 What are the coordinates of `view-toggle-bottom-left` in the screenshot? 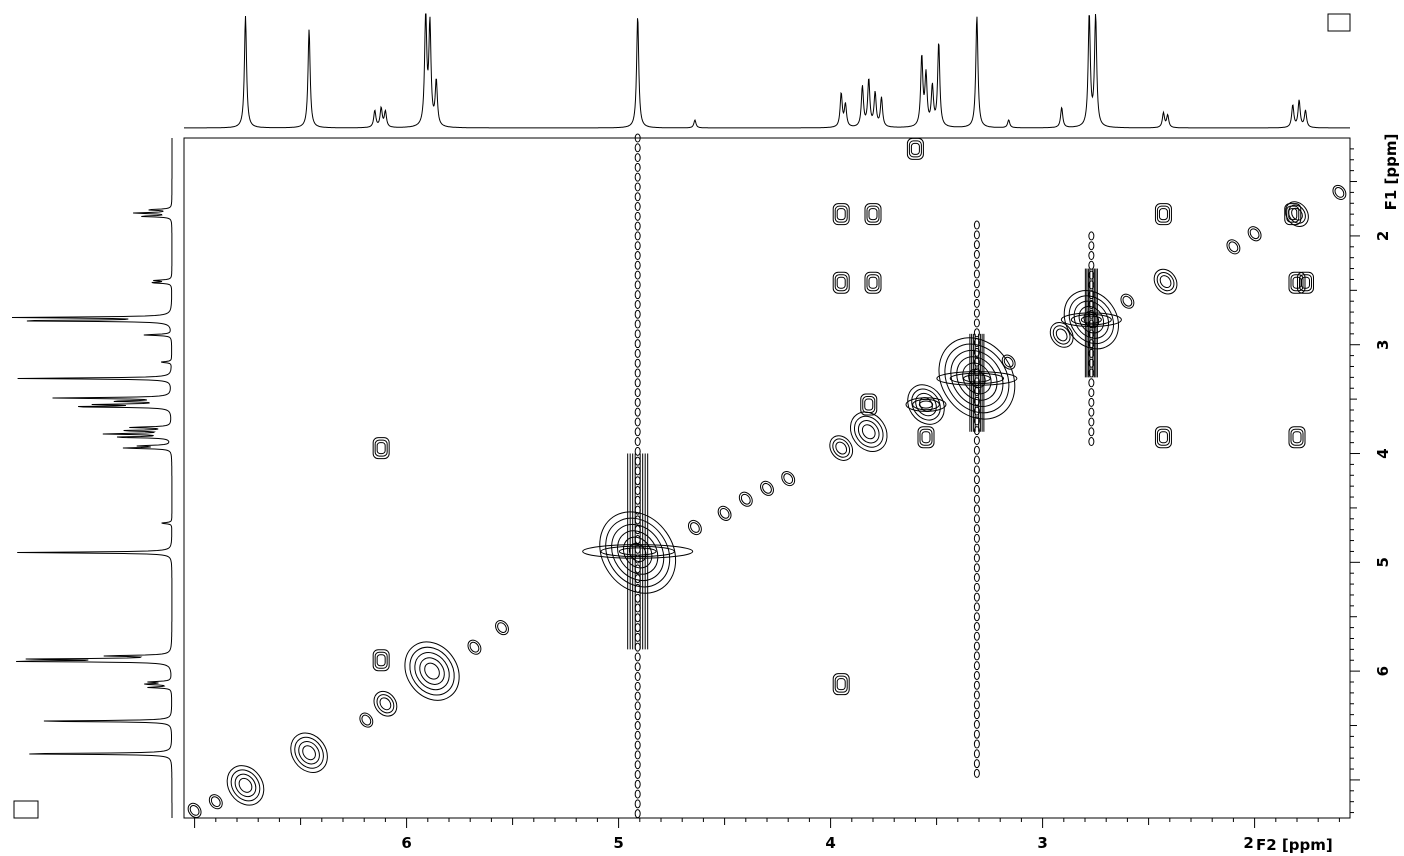 It's located at (26, 809).